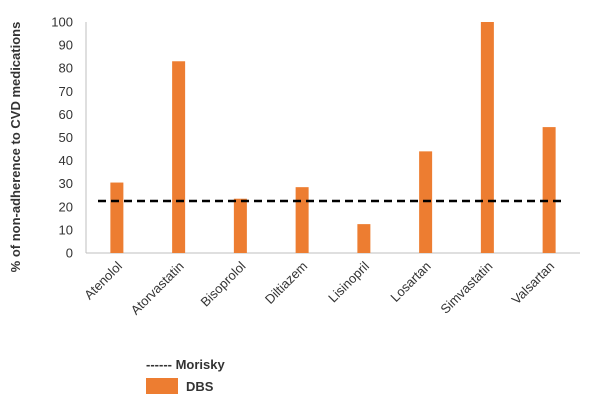 This screenshot has width=601, height=399. Describe the element at coordinates (117, 217) in the screenshot. I see `bar-atenolol` at that location.